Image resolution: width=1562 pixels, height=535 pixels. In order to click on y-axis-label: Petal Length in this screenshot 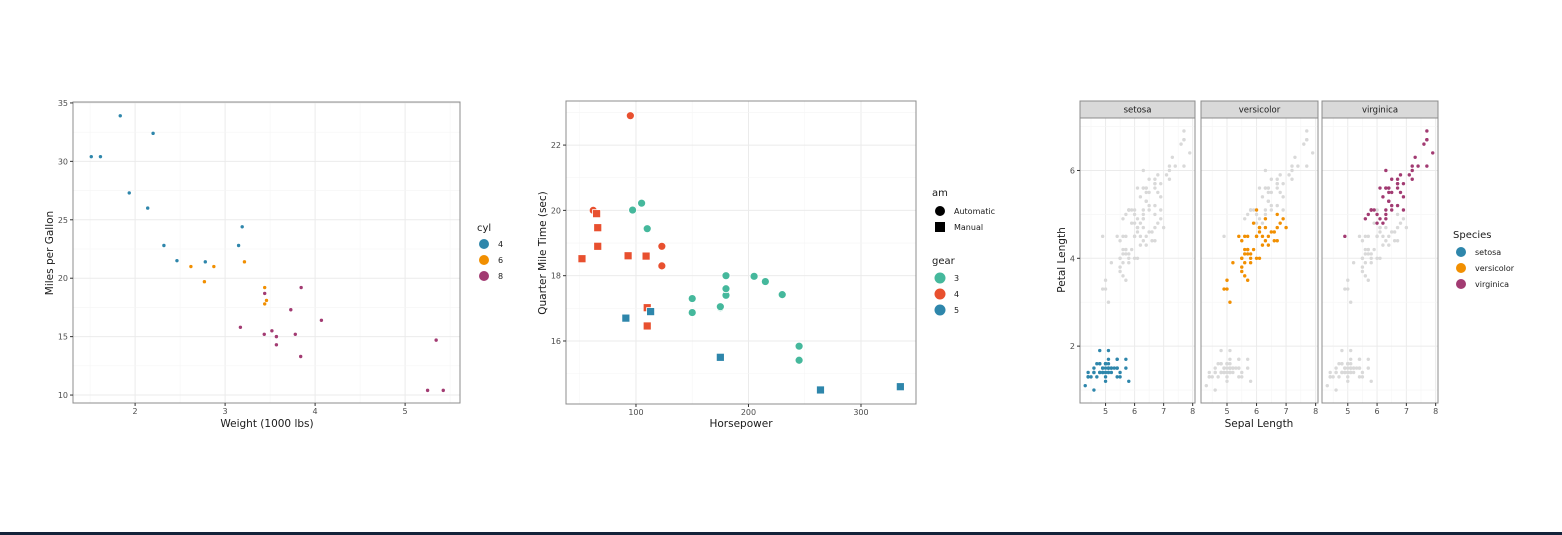, I will do `click(1062, 259)`.